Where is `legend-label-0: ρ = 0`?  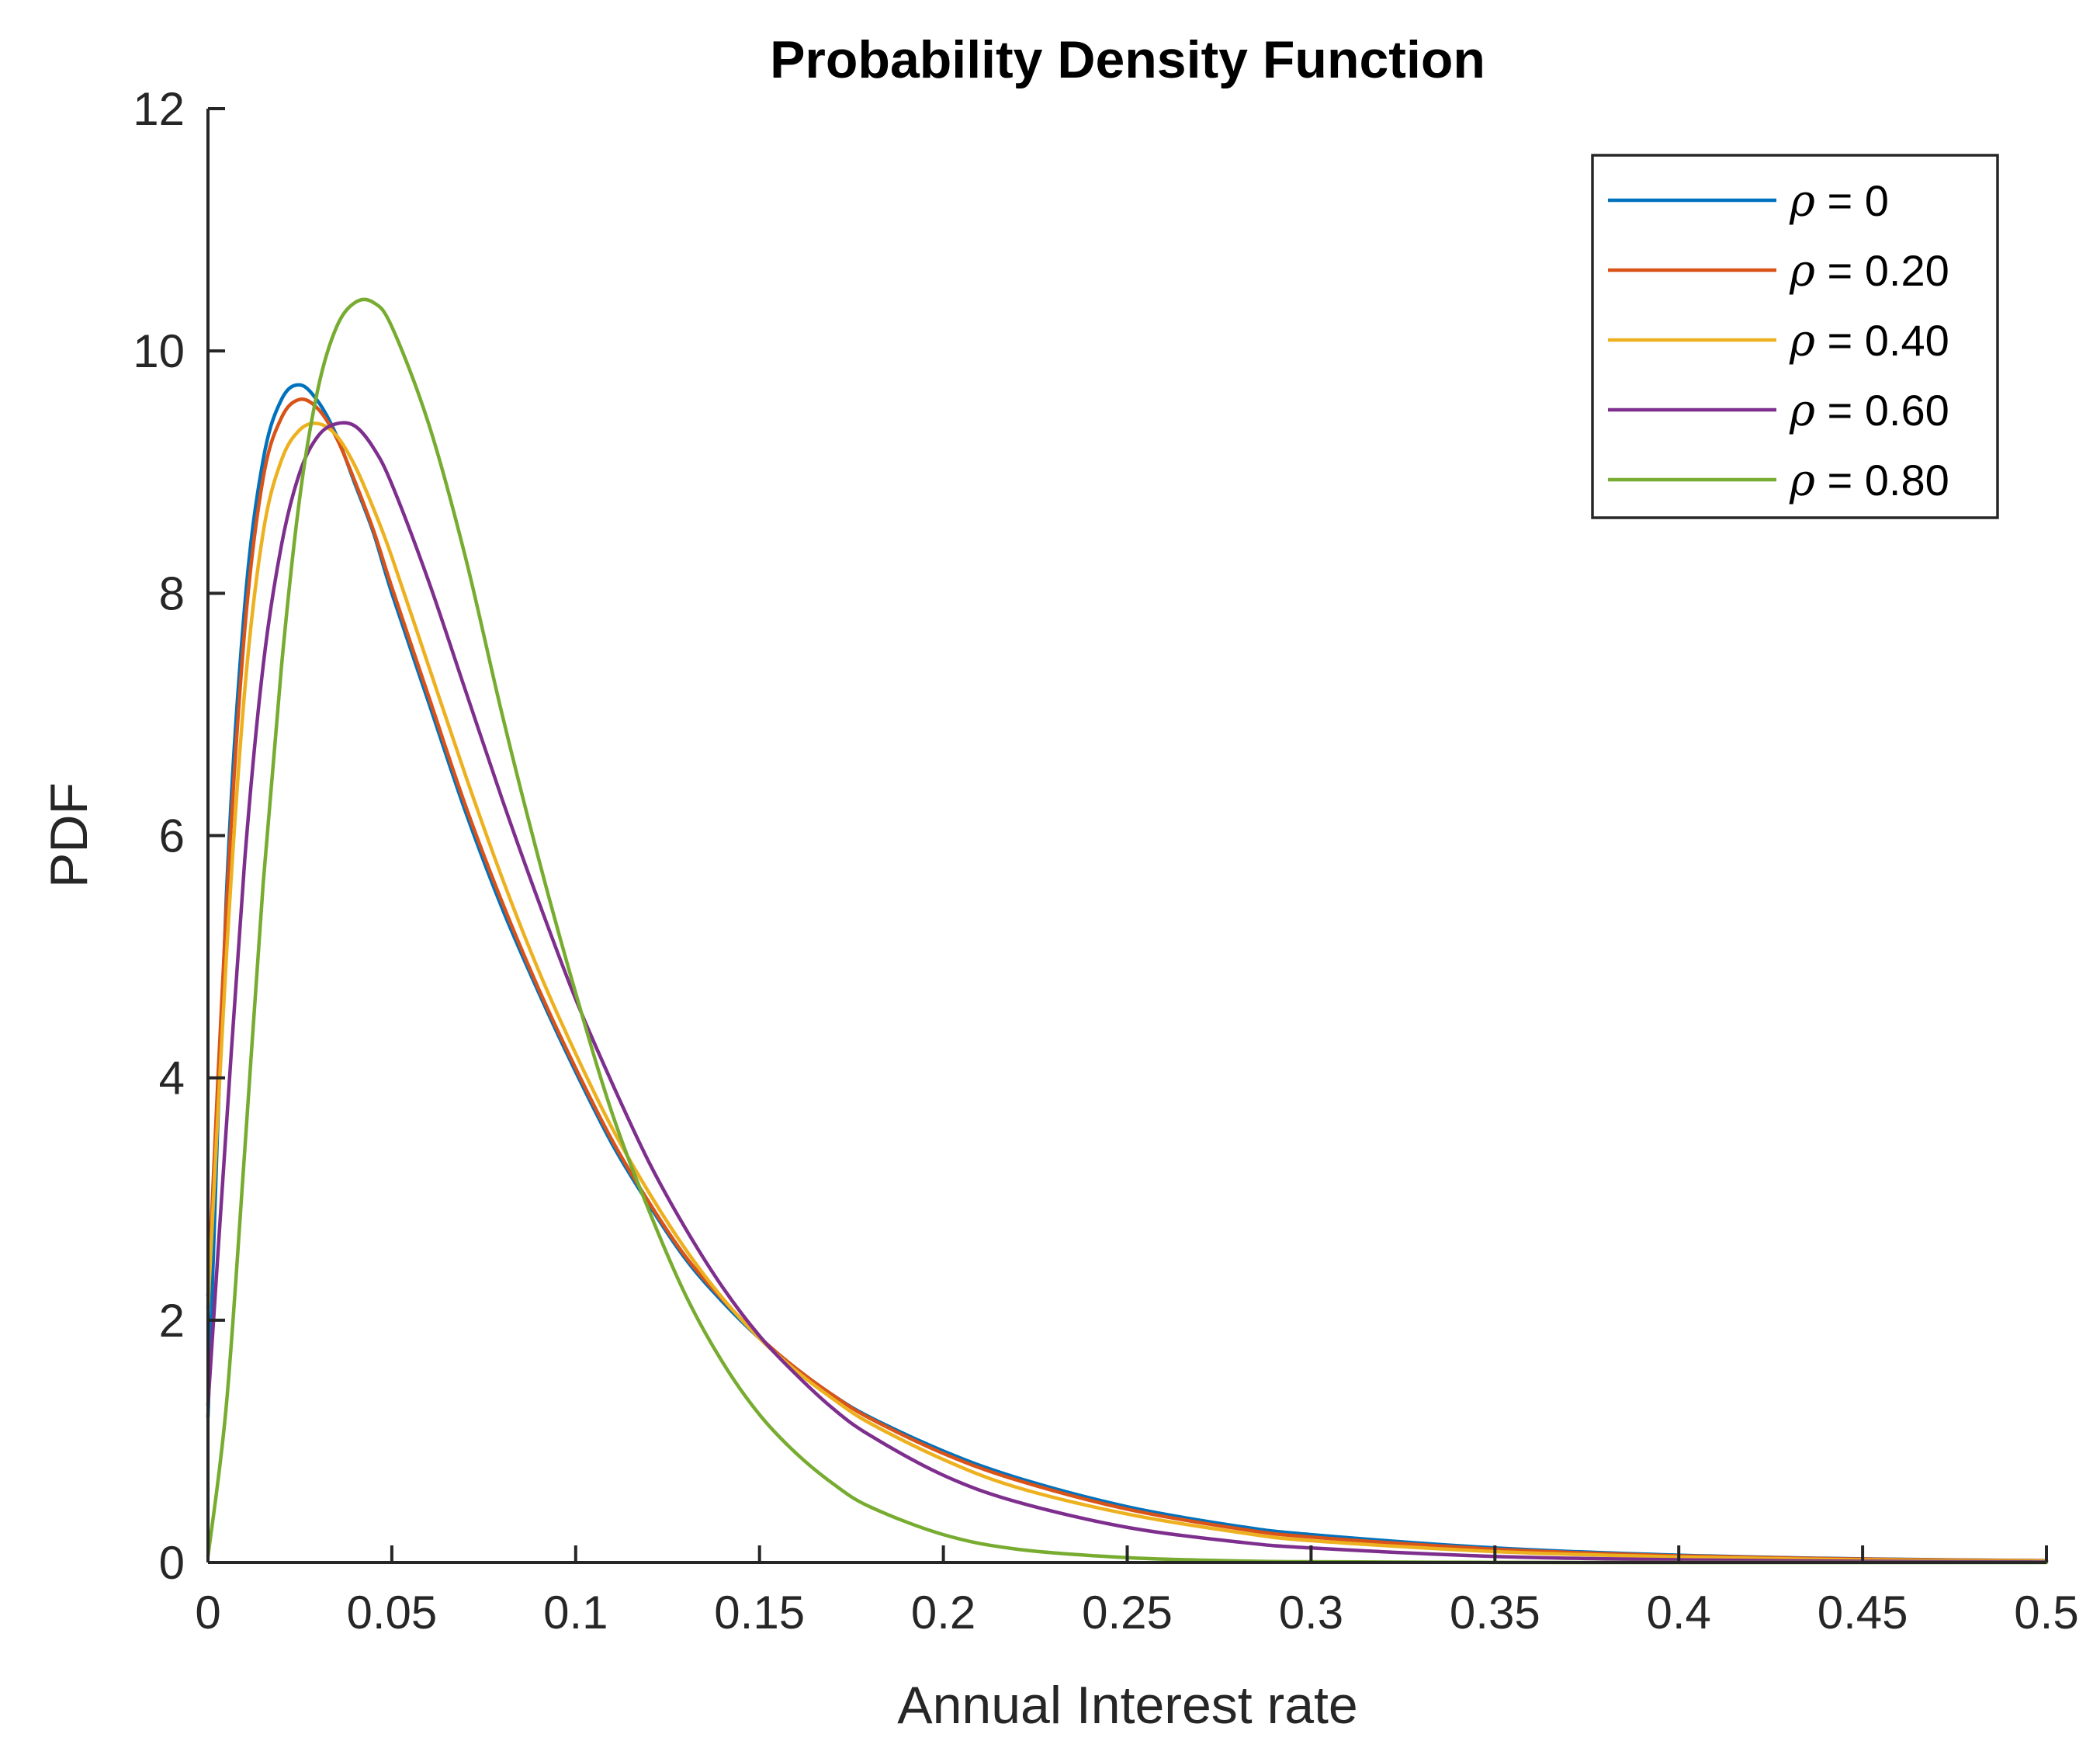 legend-label-0: ρ = 0 is located at coordinates (1839, 201).